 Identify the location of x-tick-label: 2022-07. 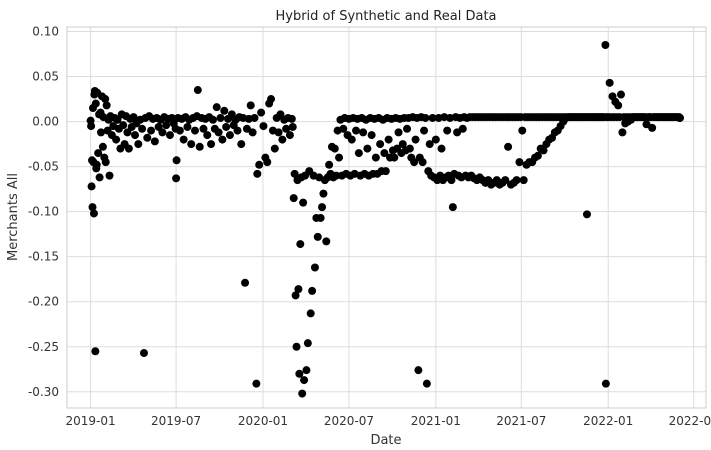
(690, 421).